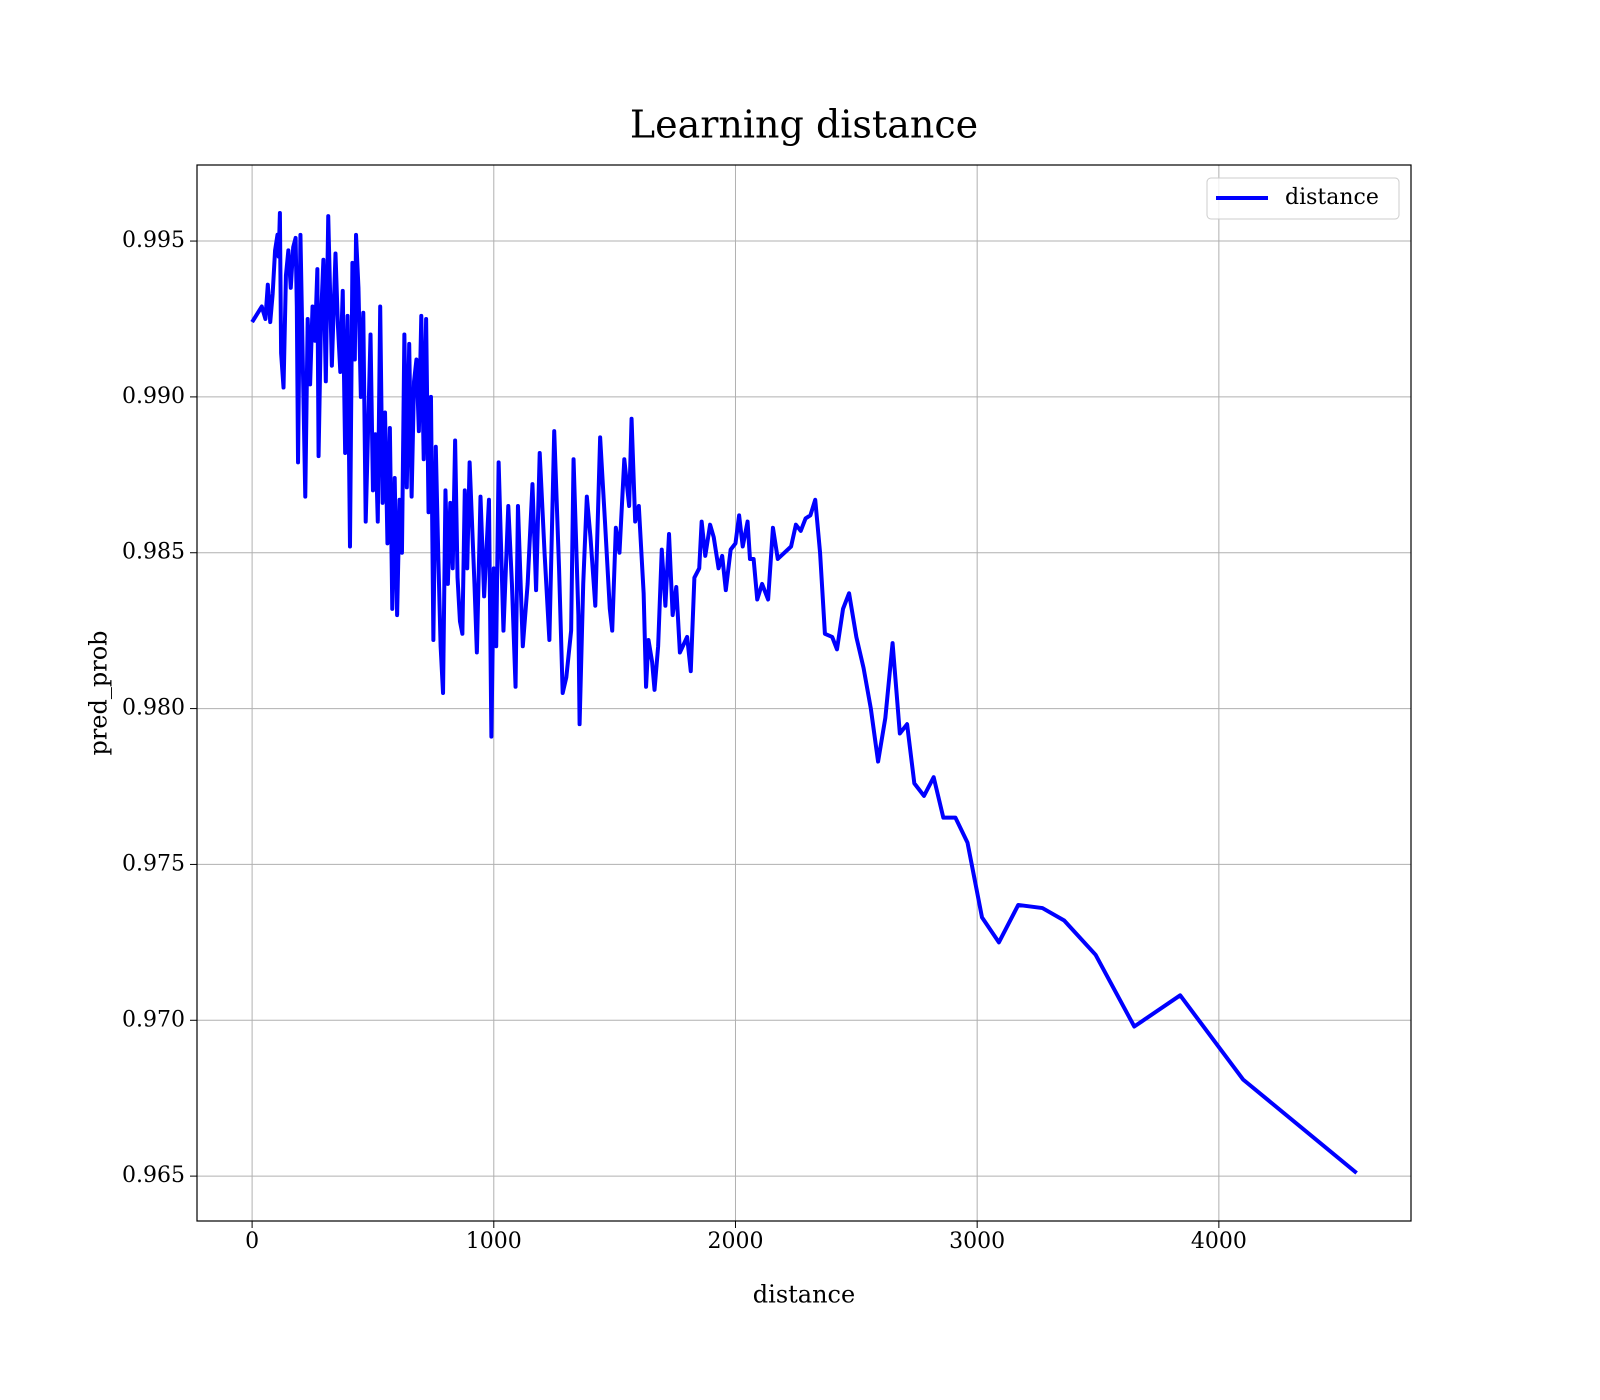 The height and width of the screenshot is (1400, 1600). I want to click on y-tick-label: 0.970, so click(153, 1019).